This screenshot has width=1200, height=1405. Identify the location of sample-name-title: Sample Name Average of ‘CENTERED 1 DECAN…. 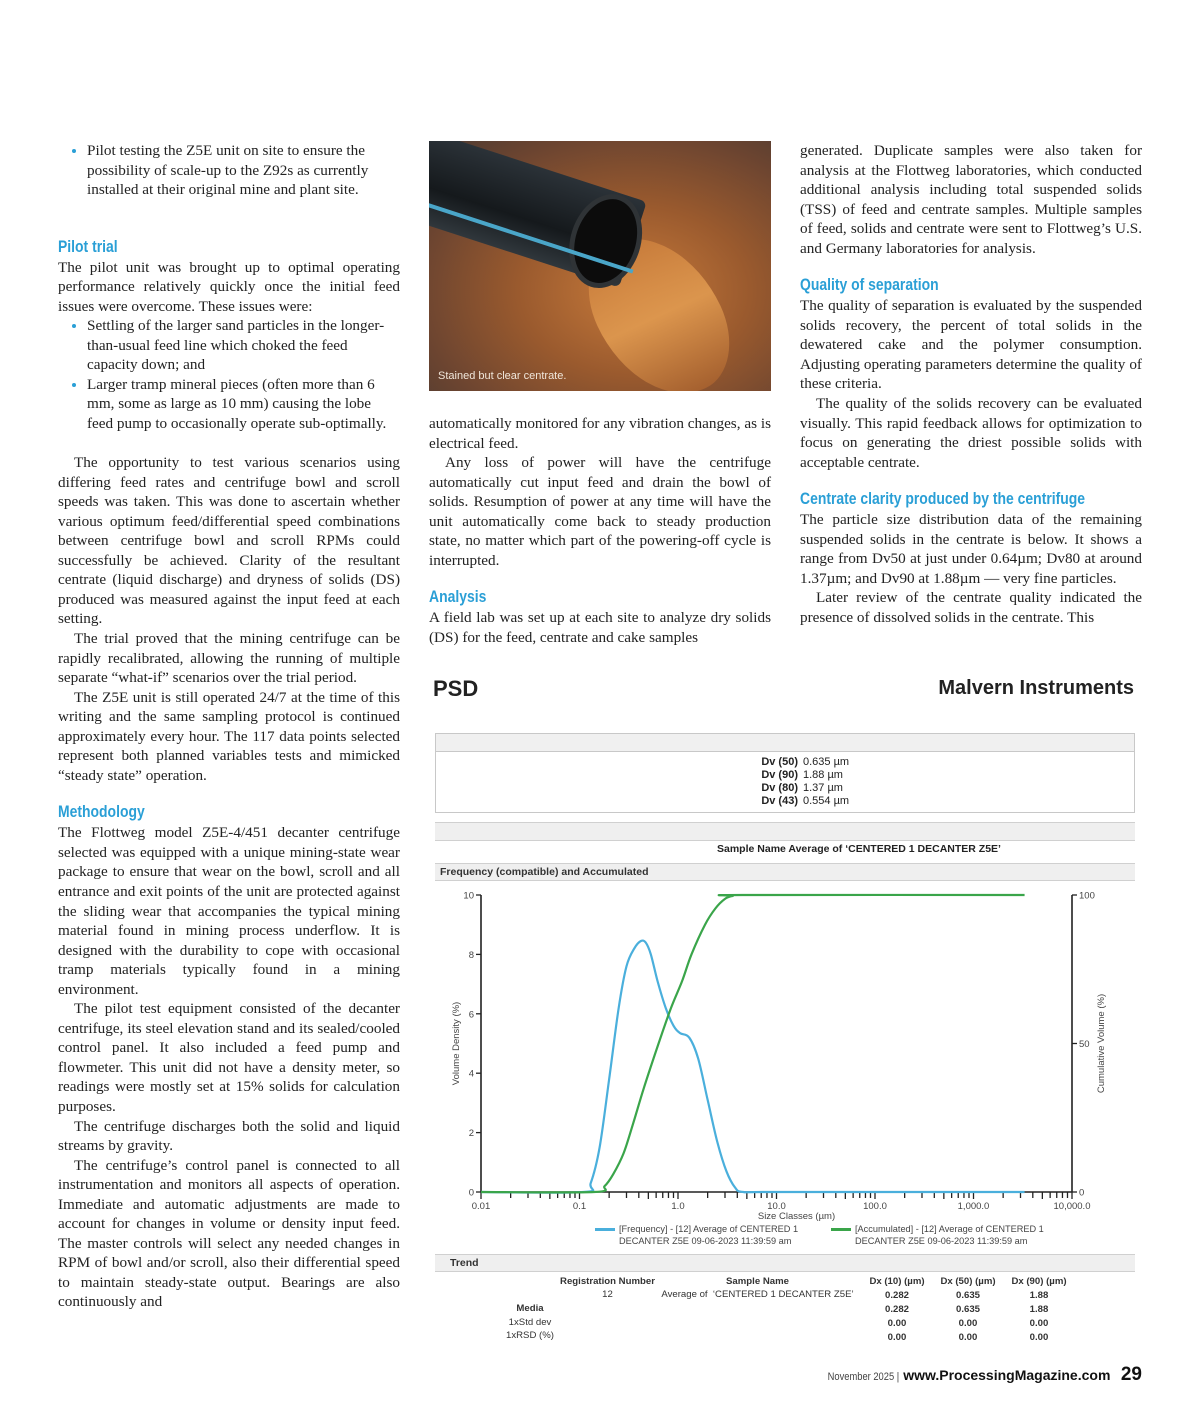
(859, 849).